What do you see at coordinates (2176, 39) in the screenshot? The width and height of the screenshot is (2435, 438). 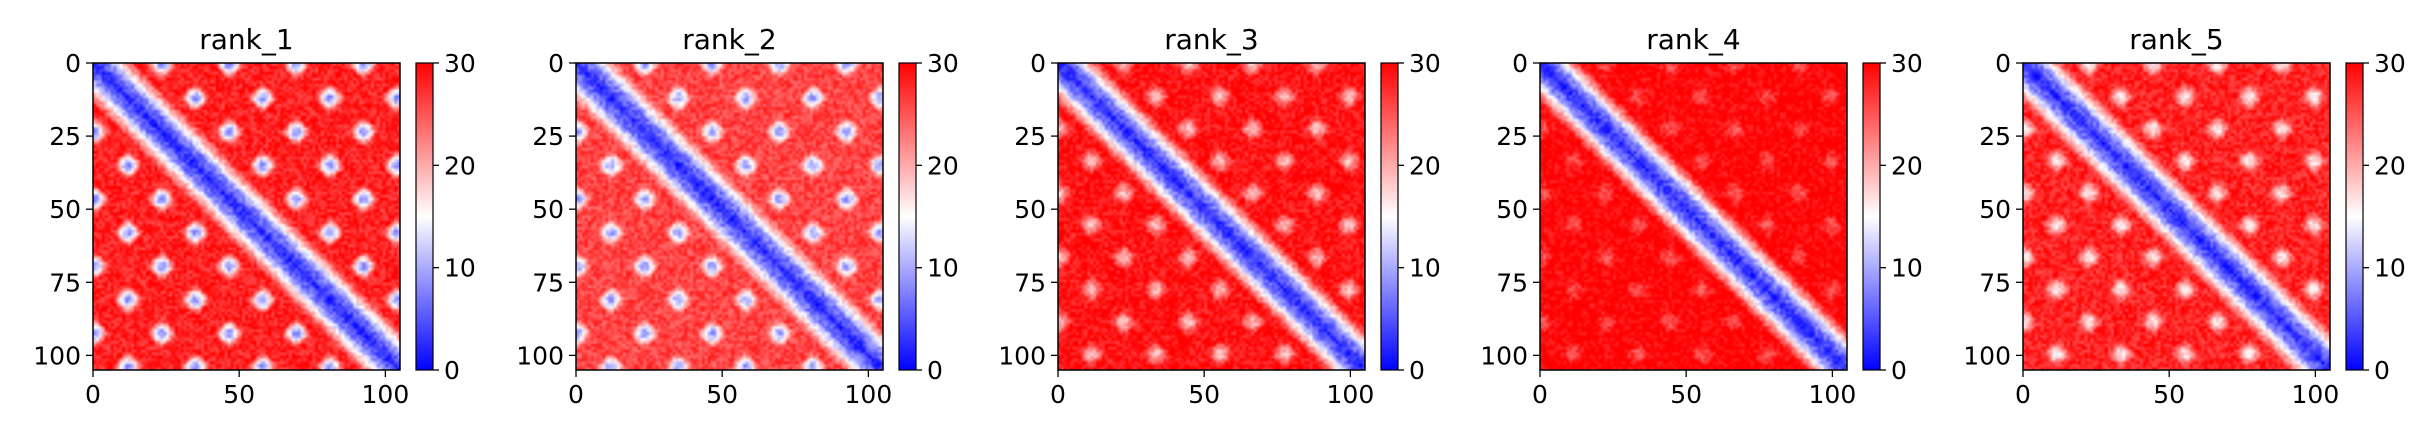 I see `panel-title: rank_5` at bounding box center [2176, 39].